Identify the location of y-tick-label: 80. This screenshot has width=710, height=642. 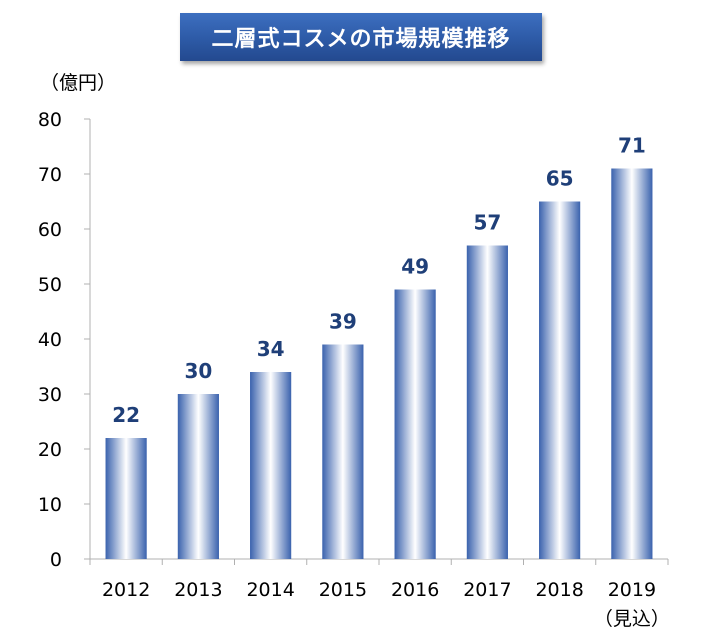
(50, 120).